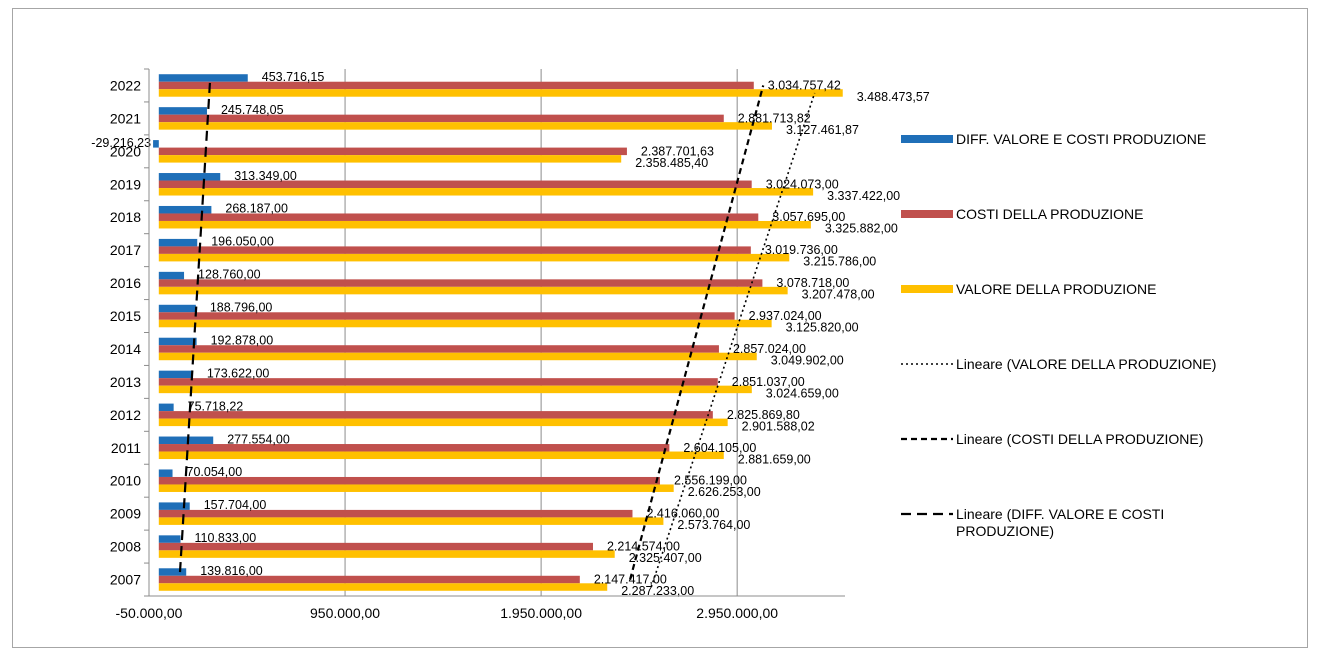 The height and width of the screenshot is (653, 1319). What do you see at coordinates (713, 525) in the screenshot?
I see `data-label: 2.573.764,00` at bounding box center [713, 525].